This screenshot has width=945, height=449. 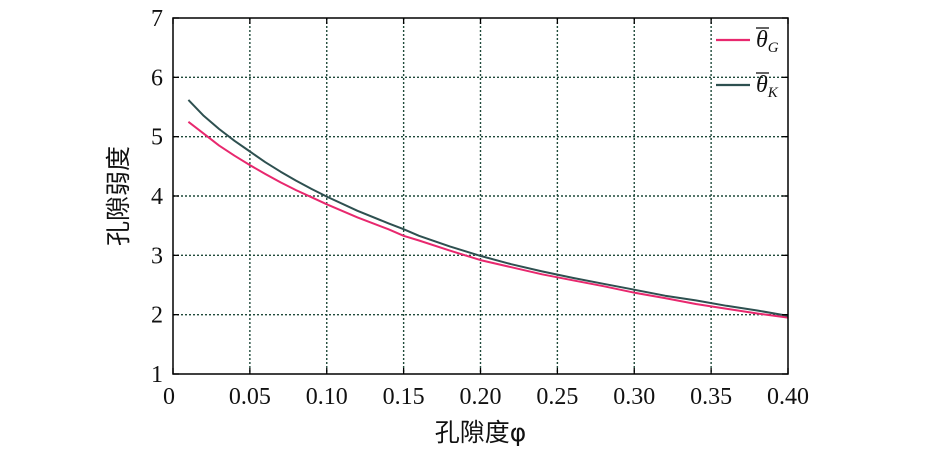 What do you see at coordinates (157, 375) in the screenshot?
I see `y-tick-label: 1` at bounding box center [157, 375].